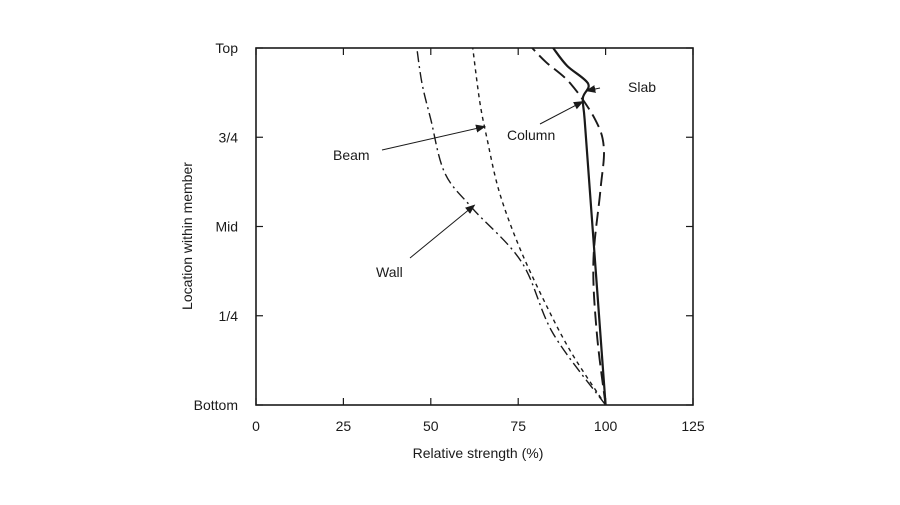 The width and height of the screenshot is (900, 505). I want to click on annotation-label-wall: Wall, so click(389, 272).